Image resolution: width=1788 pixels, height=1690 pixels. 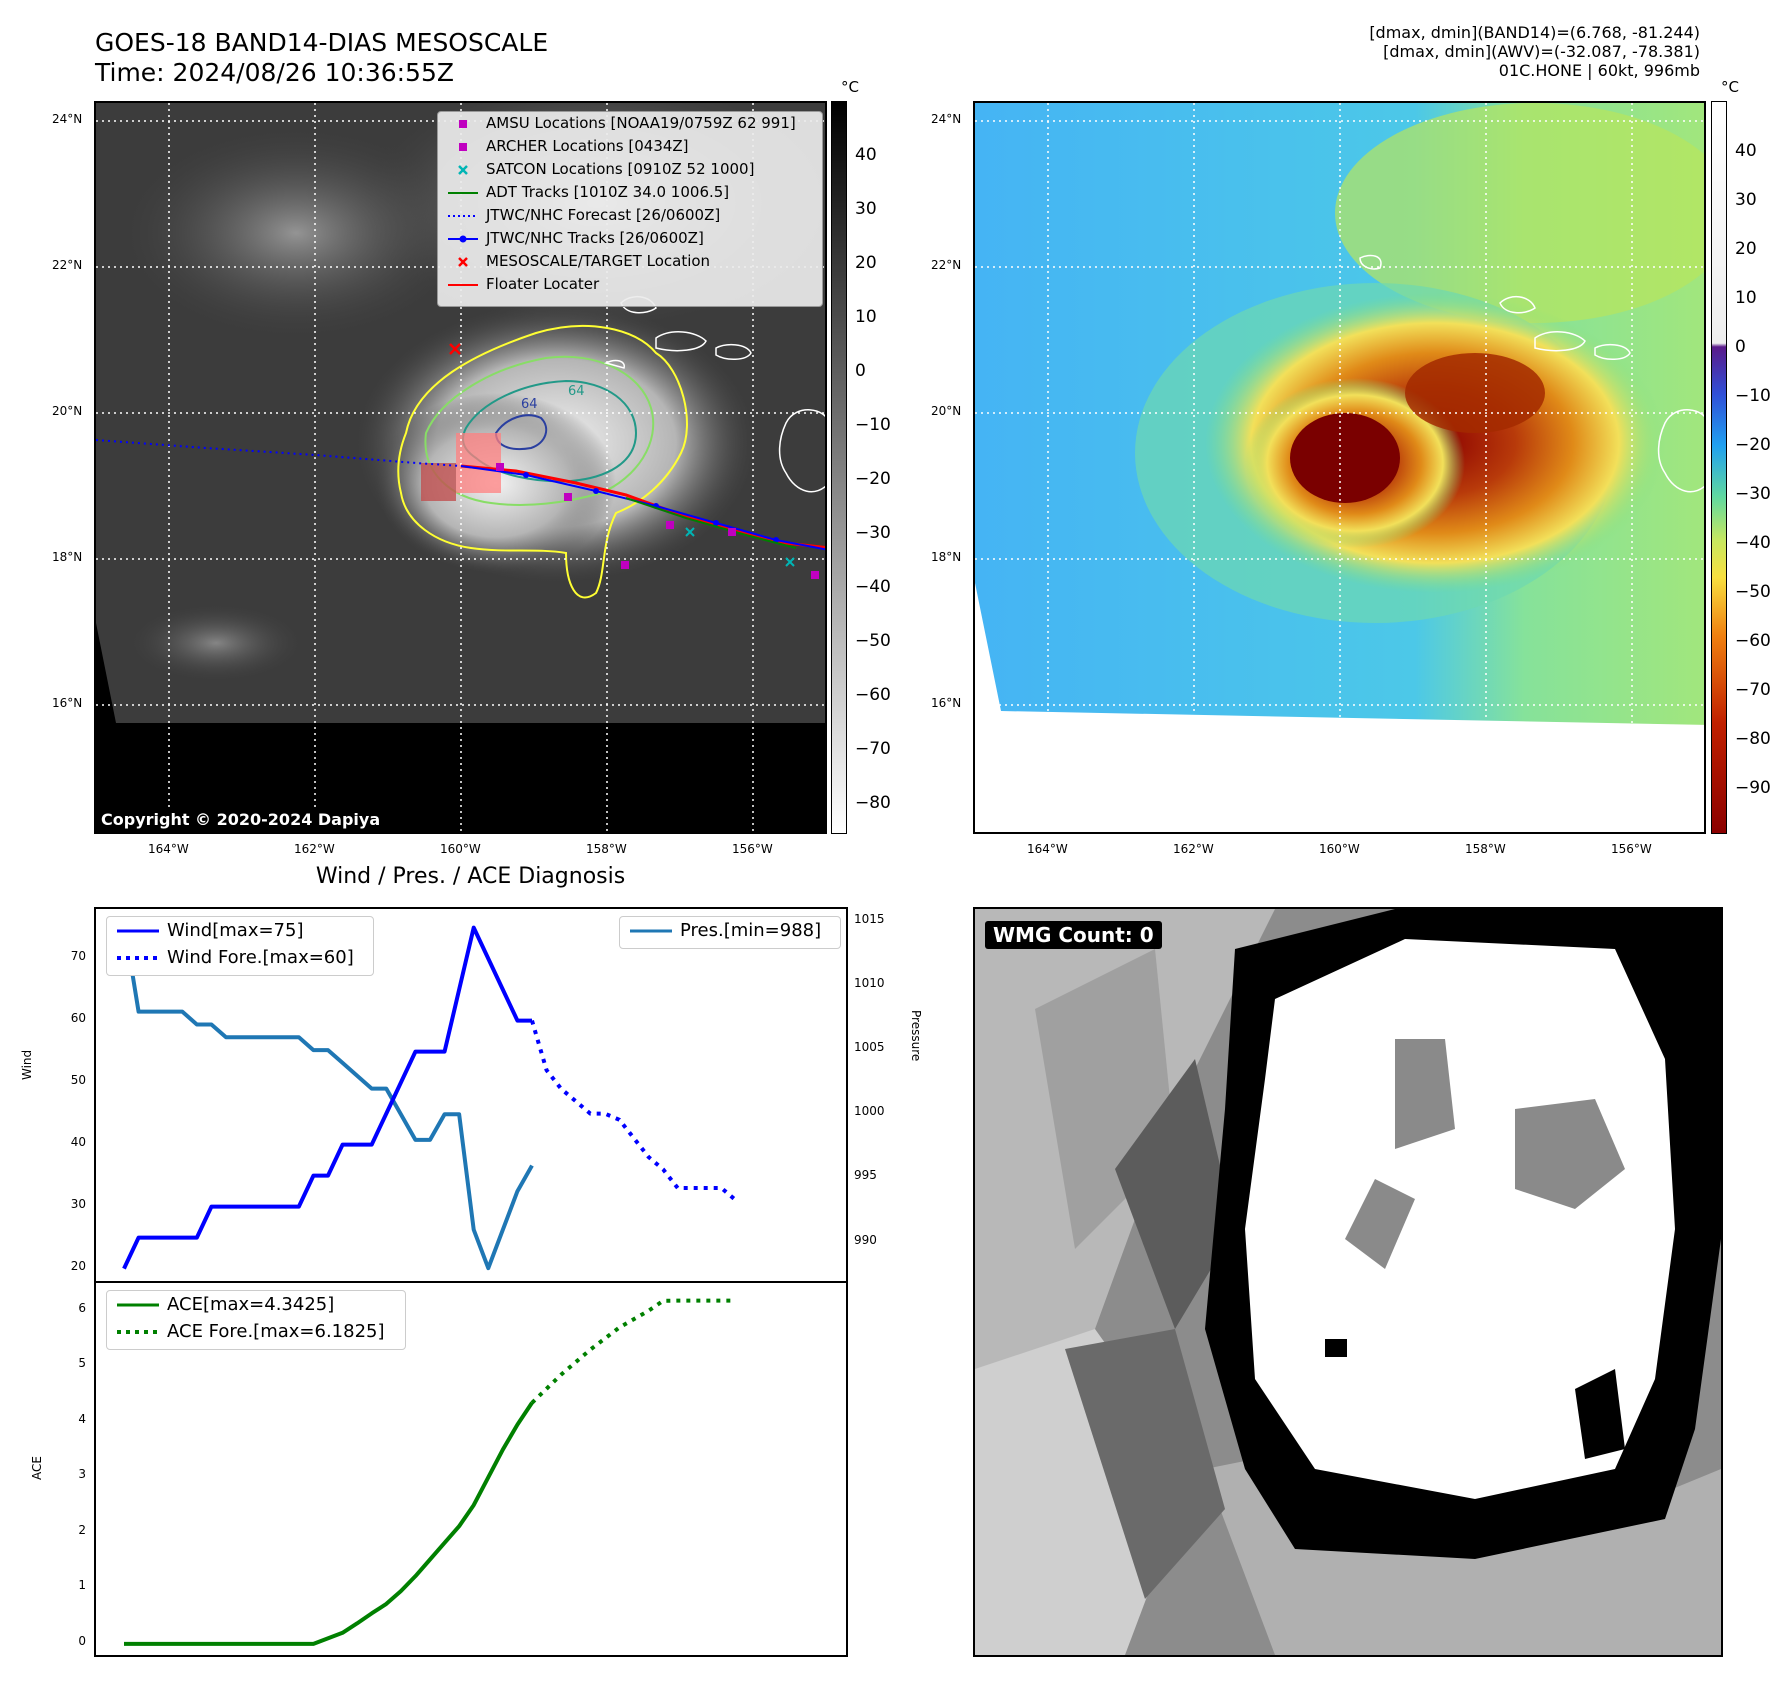 I want to click on legend-jtwc-tracks-label: JTWC/NHC Tracks [26/0600Z], so click(x=595, y=238).